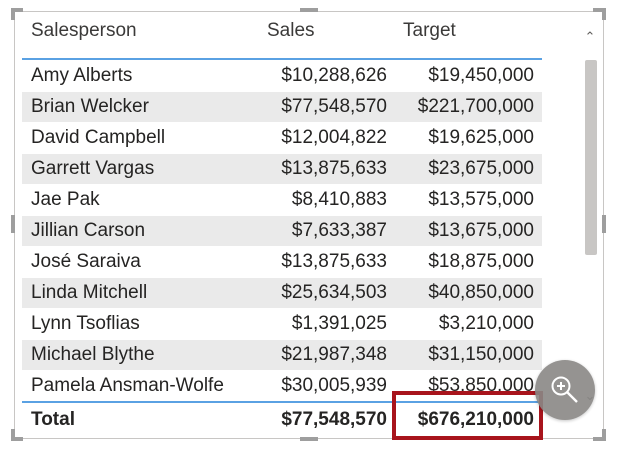  Describe the element at coordinates (334, 137) in the screenshot. I see `cell-sales: $12,004,822` at that location.